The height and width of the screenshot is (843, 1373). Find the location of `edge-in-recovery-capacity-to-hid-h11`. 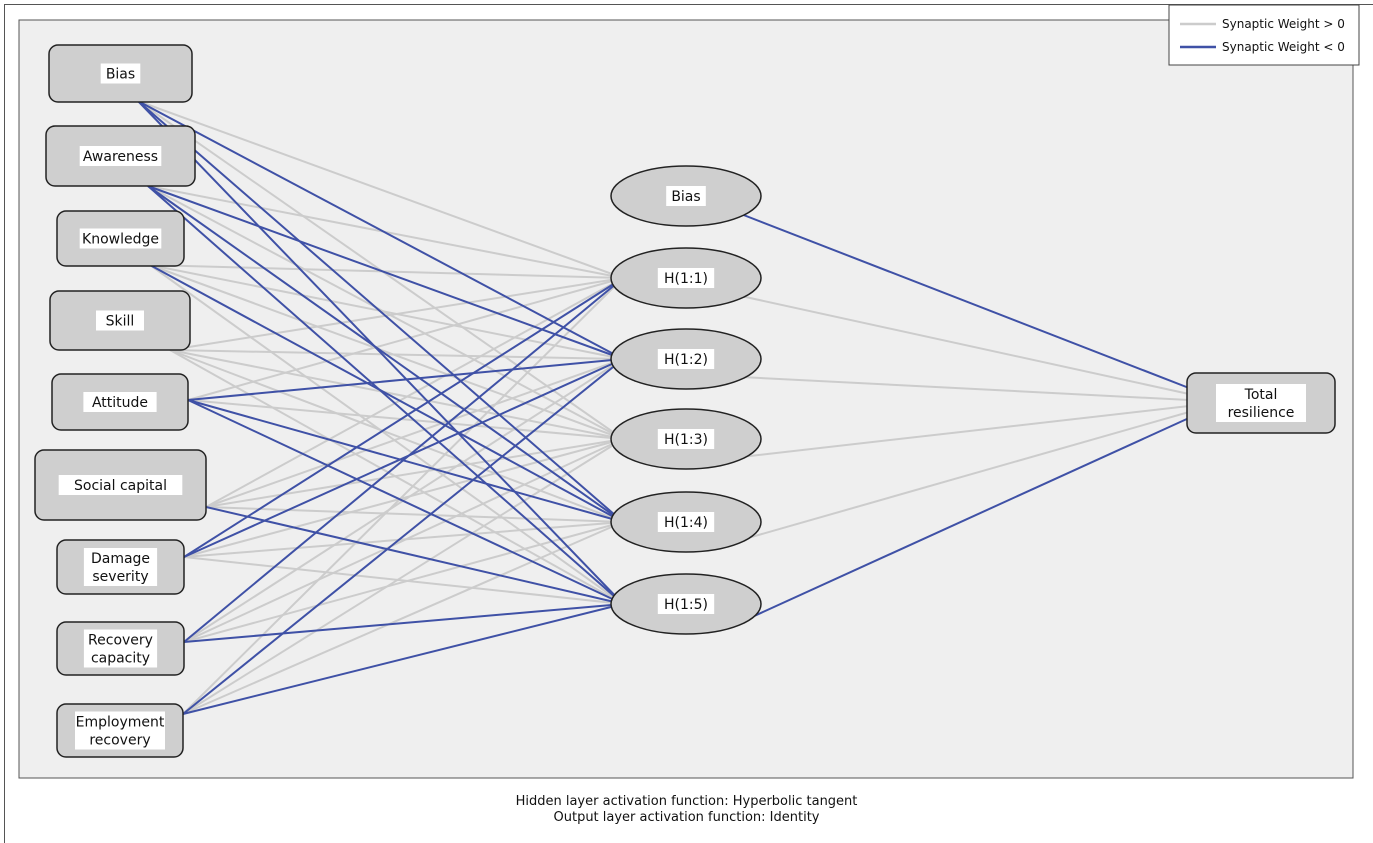

edge-in-recovery-capacity-to-hid-h11 is located at coordinates (403, 460).